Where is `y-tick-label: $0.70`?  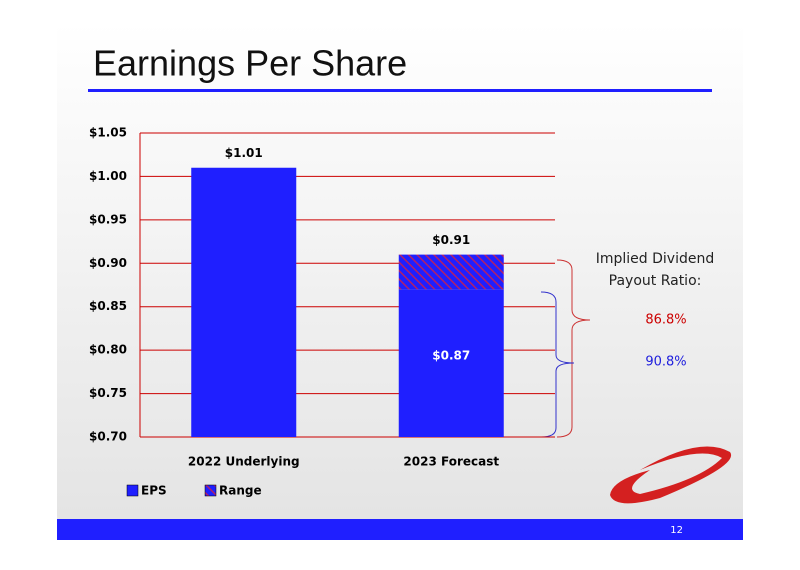
y-tick-label: $0.70 is located at coordinates (108, 437).